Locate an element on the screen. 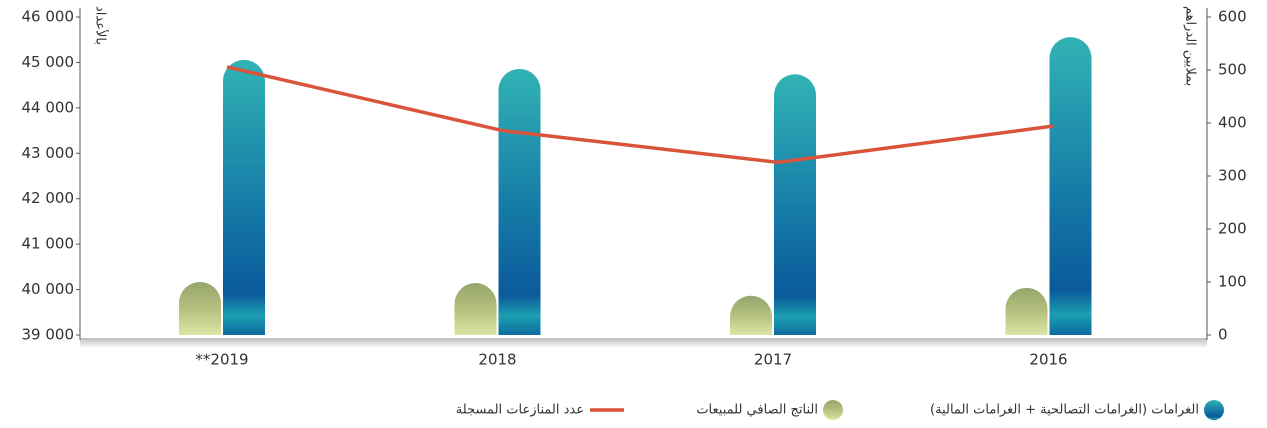 Image resolution: width=1267 pixels, height=428 pixels. legend-label: عدد المنازعات المسجلة is located at coordinates (520, 410).